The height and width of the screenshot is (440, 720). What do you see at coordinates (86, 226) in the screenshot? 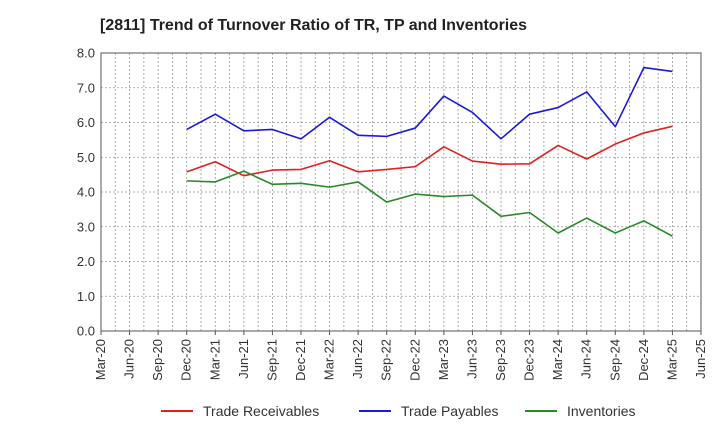
I see `y-tick-label: 3.0` at bounding box center [86, 226].